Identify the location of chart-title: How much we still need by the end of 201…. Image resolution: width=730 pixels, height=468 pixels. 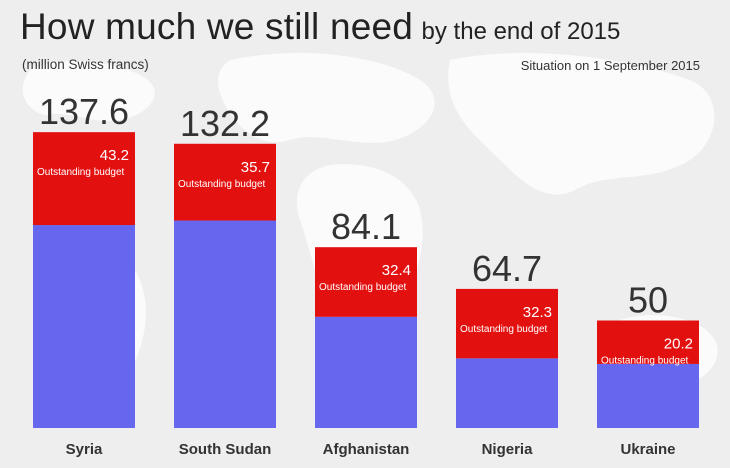
(320, 27).